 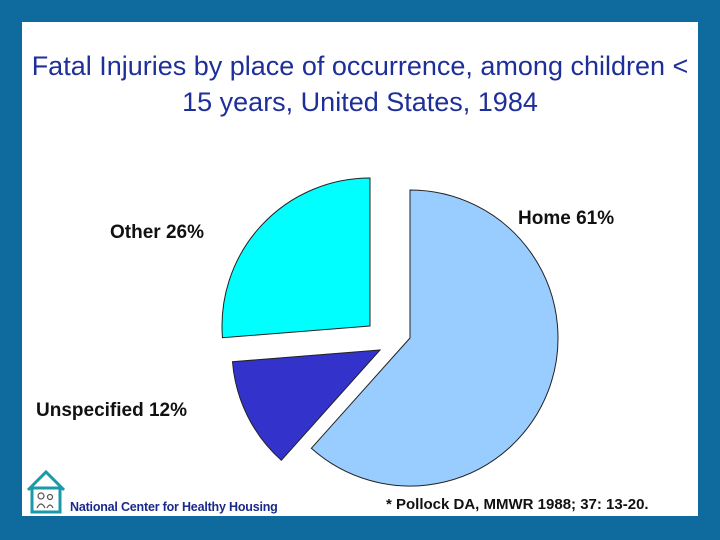 What do you see at coordinates (360, 528) in the screenshot?
I see `slide-border-bottom` at bounding box center [360, 528].